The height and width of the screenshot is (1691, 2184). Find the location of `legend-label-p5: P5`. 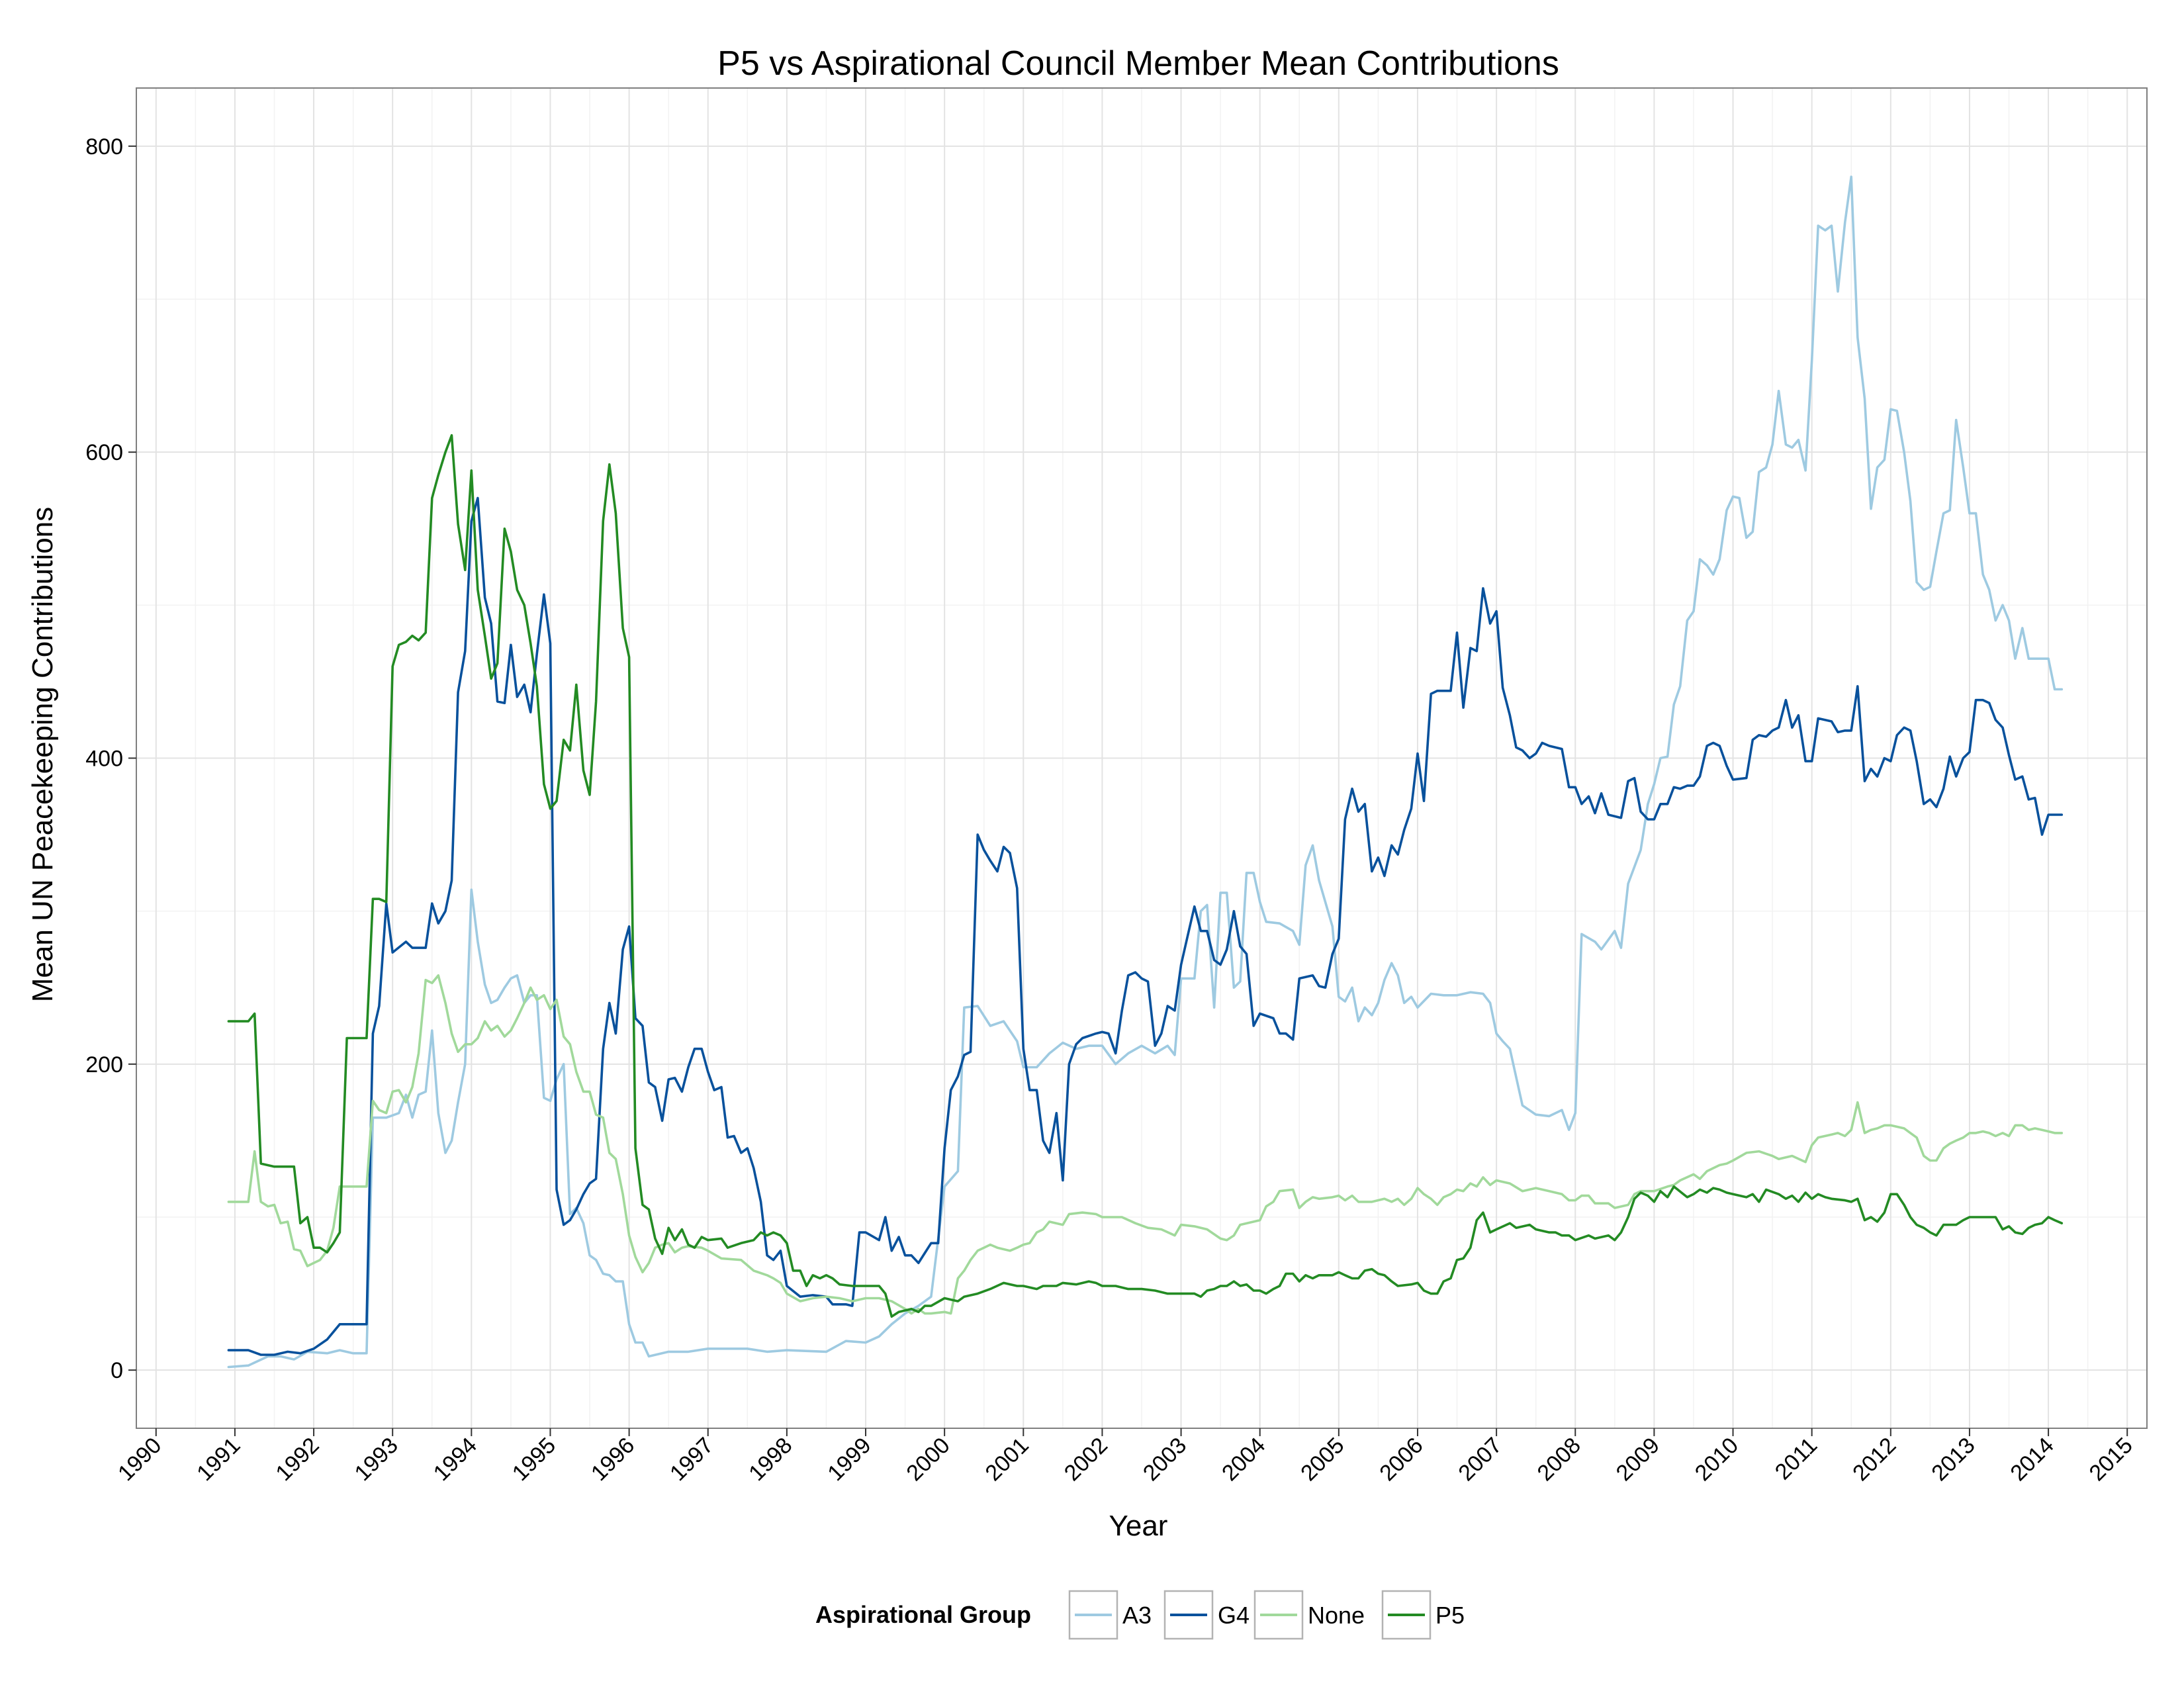

legend-label-p5: P5 is located at coordinates (1450, 1615).